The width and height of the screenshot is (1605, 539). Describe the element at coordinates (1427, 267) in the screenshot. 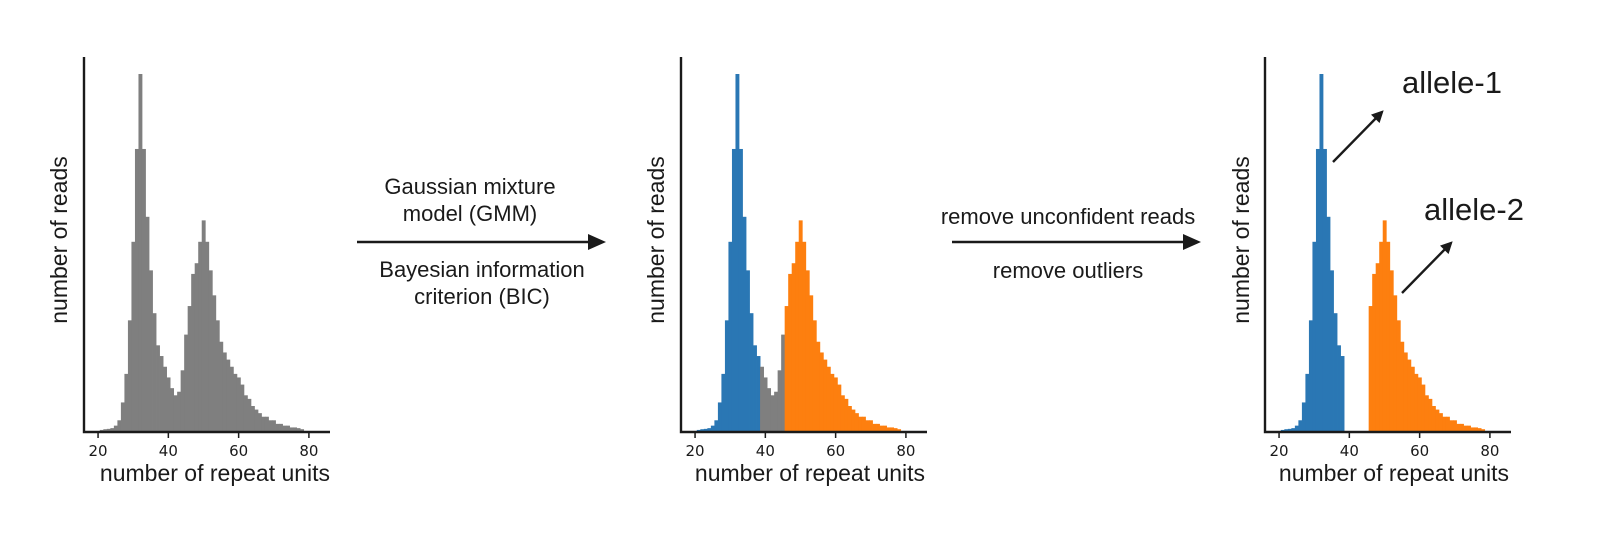

I see `allele-2-pointer` at that location.